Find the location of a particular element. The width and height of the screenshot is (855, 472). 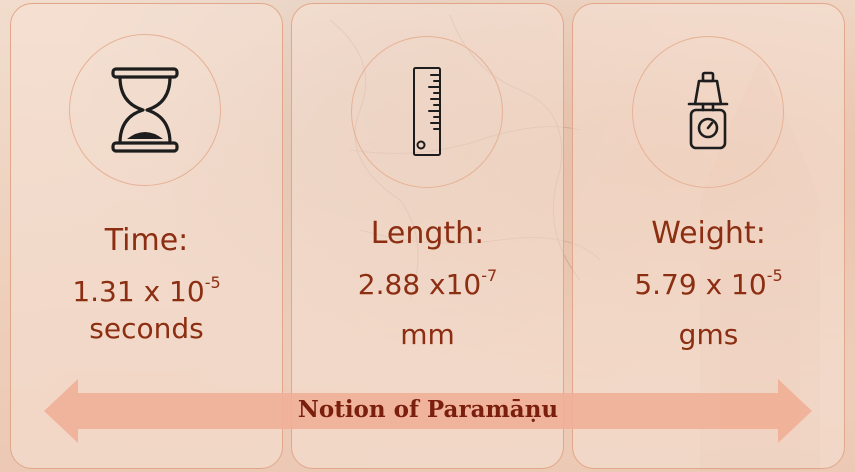

time-icon-circle is located at coordinates (145, 110).